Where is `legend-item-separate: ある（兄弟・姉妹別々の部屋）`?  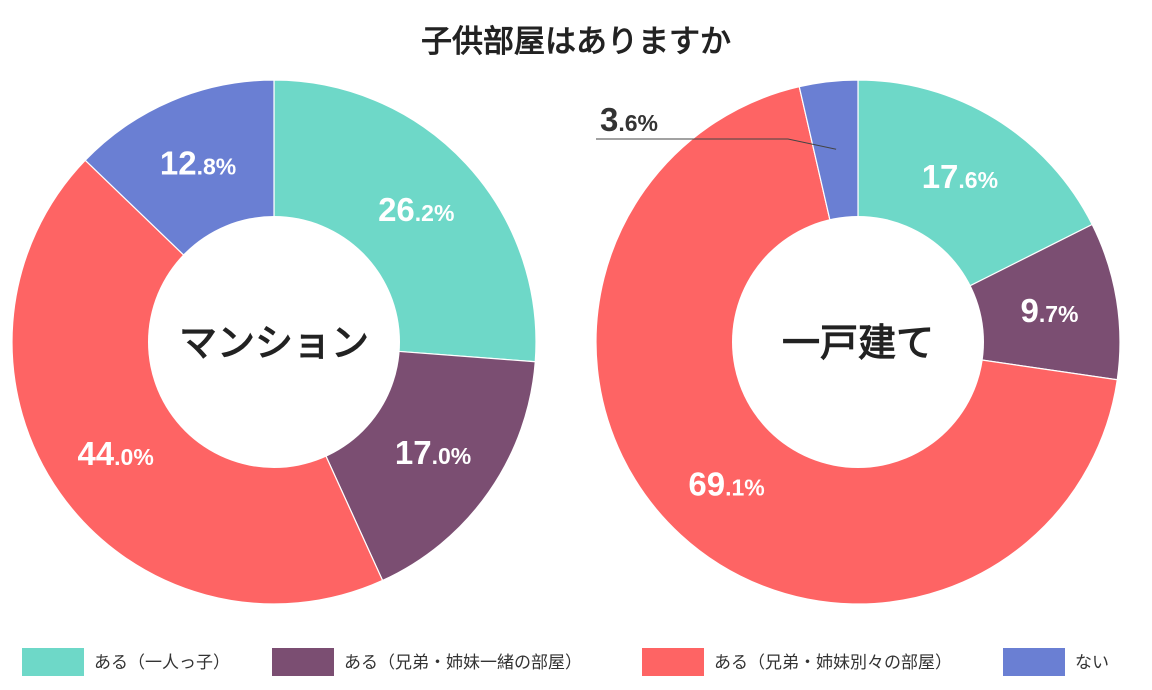 legend-item-separate: ある（兄弟・姉妹別々の部屋） is located at coordinates (797, 662).